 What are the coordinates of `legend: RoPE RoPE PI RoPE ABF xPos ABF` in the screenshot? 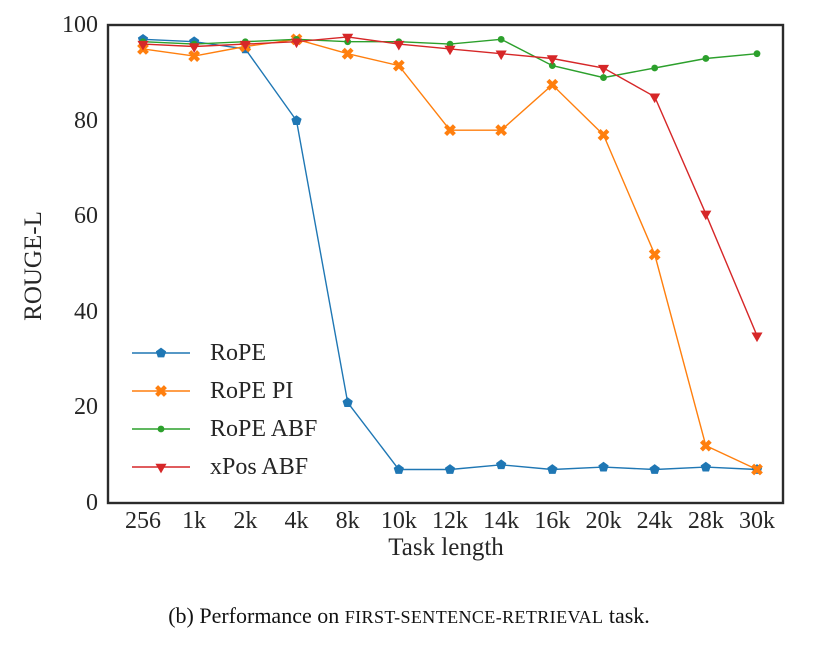 It's located at (223, 410).